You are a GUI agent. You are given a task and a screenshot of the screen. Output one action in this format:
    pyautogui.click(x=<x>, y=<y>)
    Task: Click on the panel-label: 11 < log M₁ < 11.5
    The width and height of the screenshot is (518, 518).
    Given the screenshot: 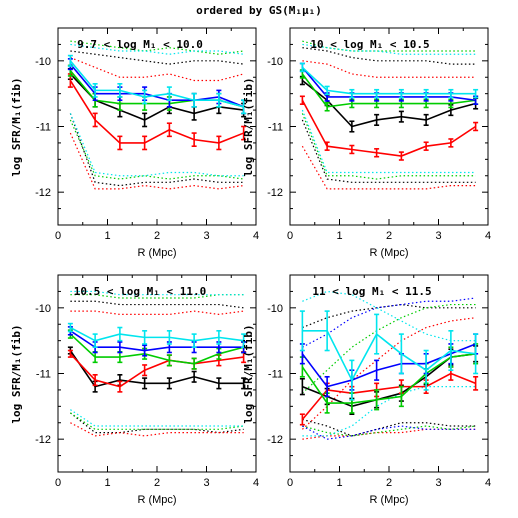 What is the action you would take?
    pyautogui.click(x=371, y=291)
    